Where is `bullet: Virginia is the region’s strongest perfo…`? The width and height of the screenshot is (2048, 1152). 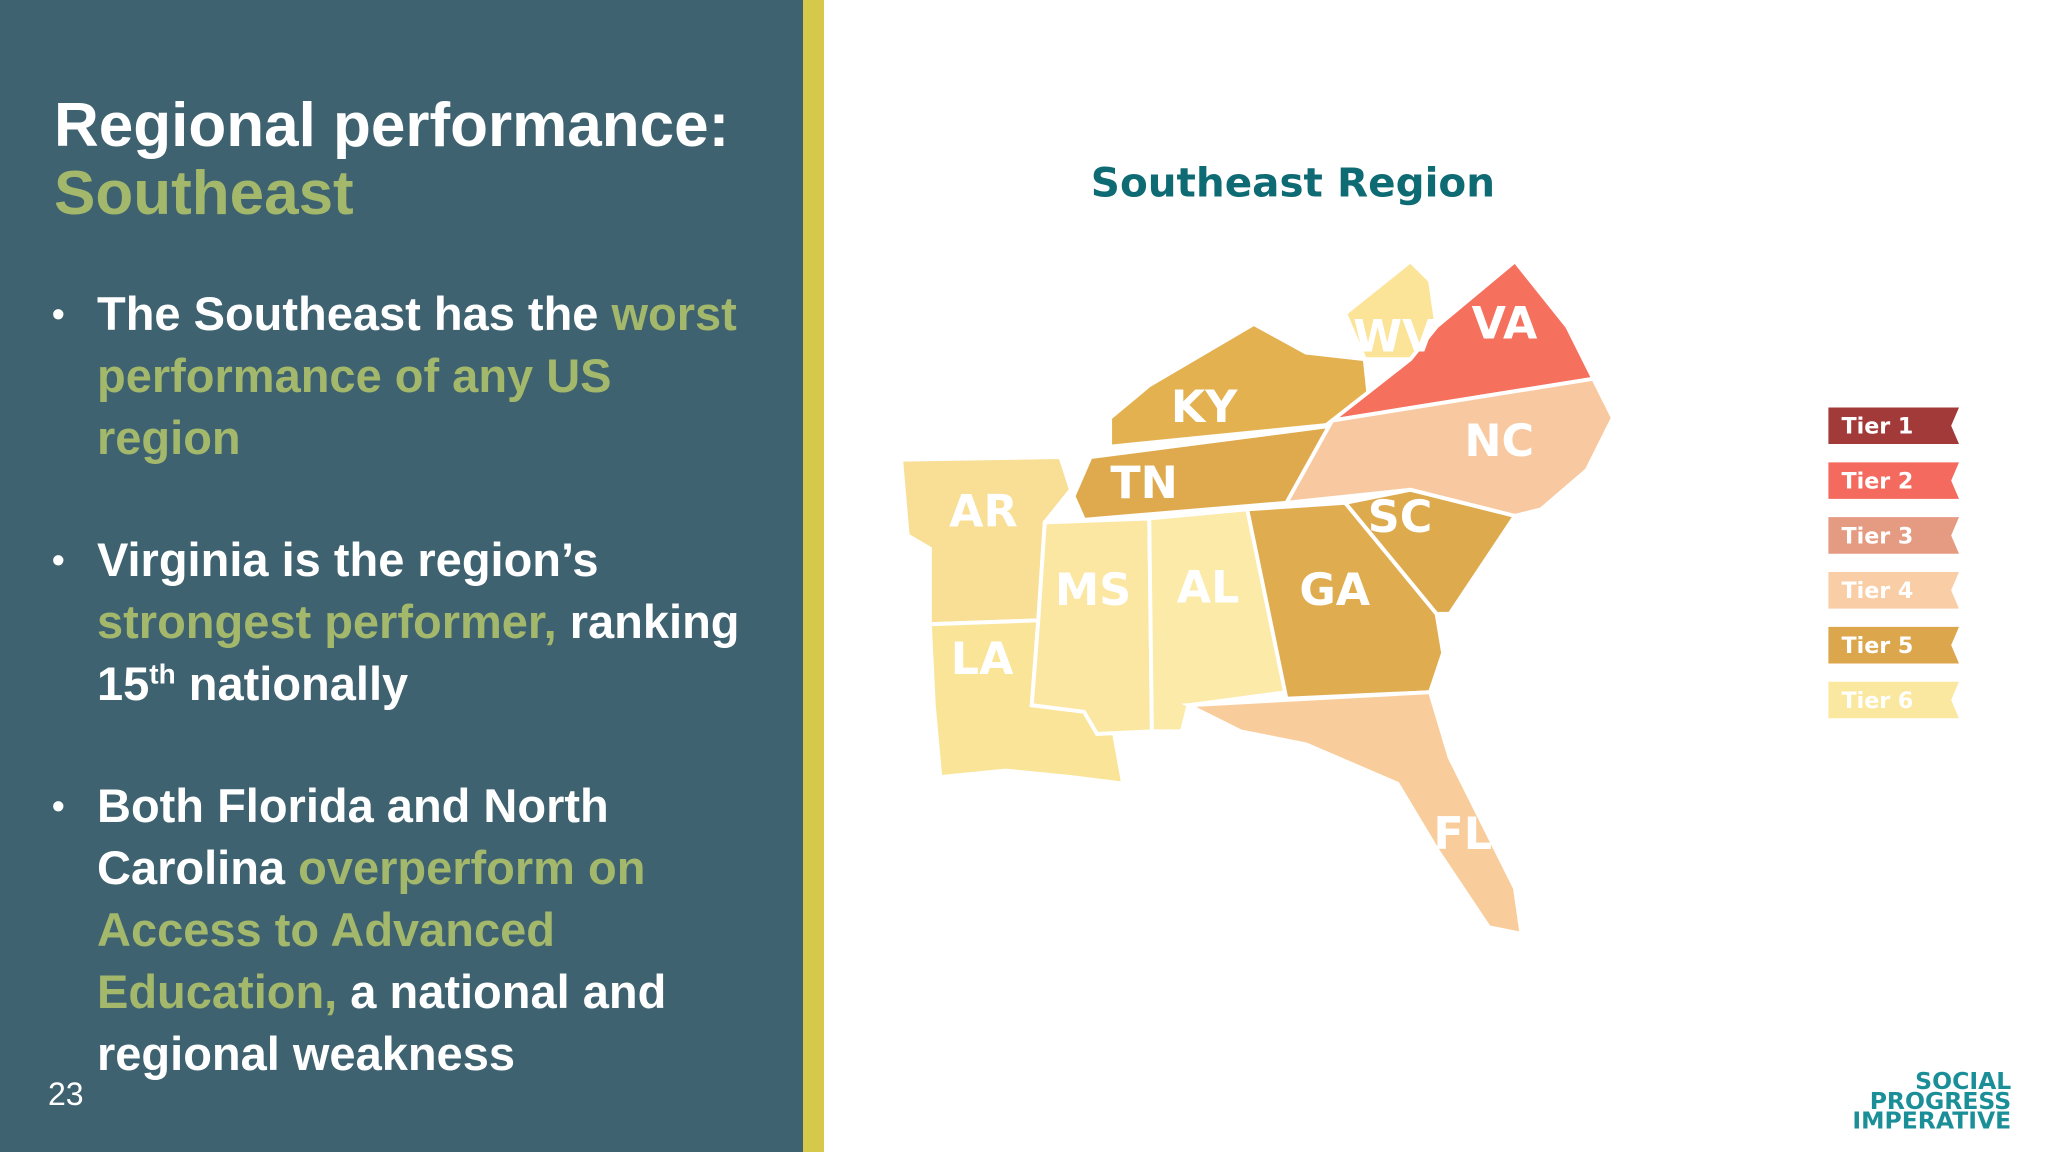 bullet: Virginia is the region’s strongest perfo… is located at coordinates (404, 622).